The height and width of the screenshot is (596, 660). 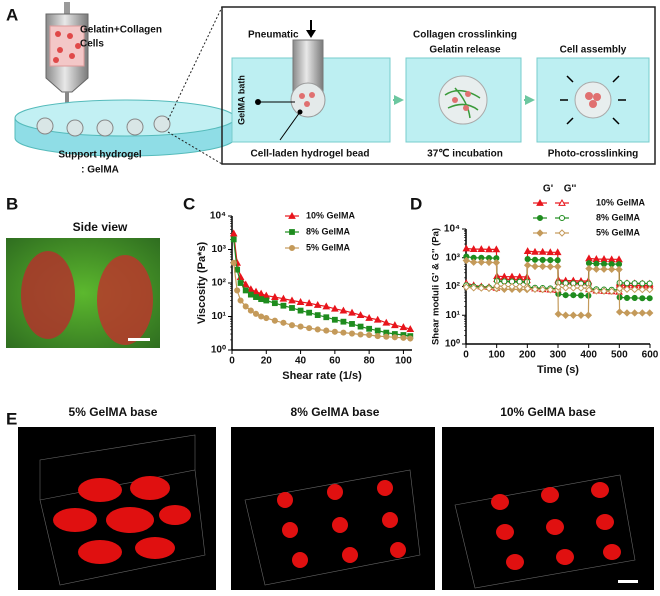 What do you see at coordinates (593, 154) in the screenshot?
I see `step-caption: Photo-crosslinking` at bounding box center [593, 154].